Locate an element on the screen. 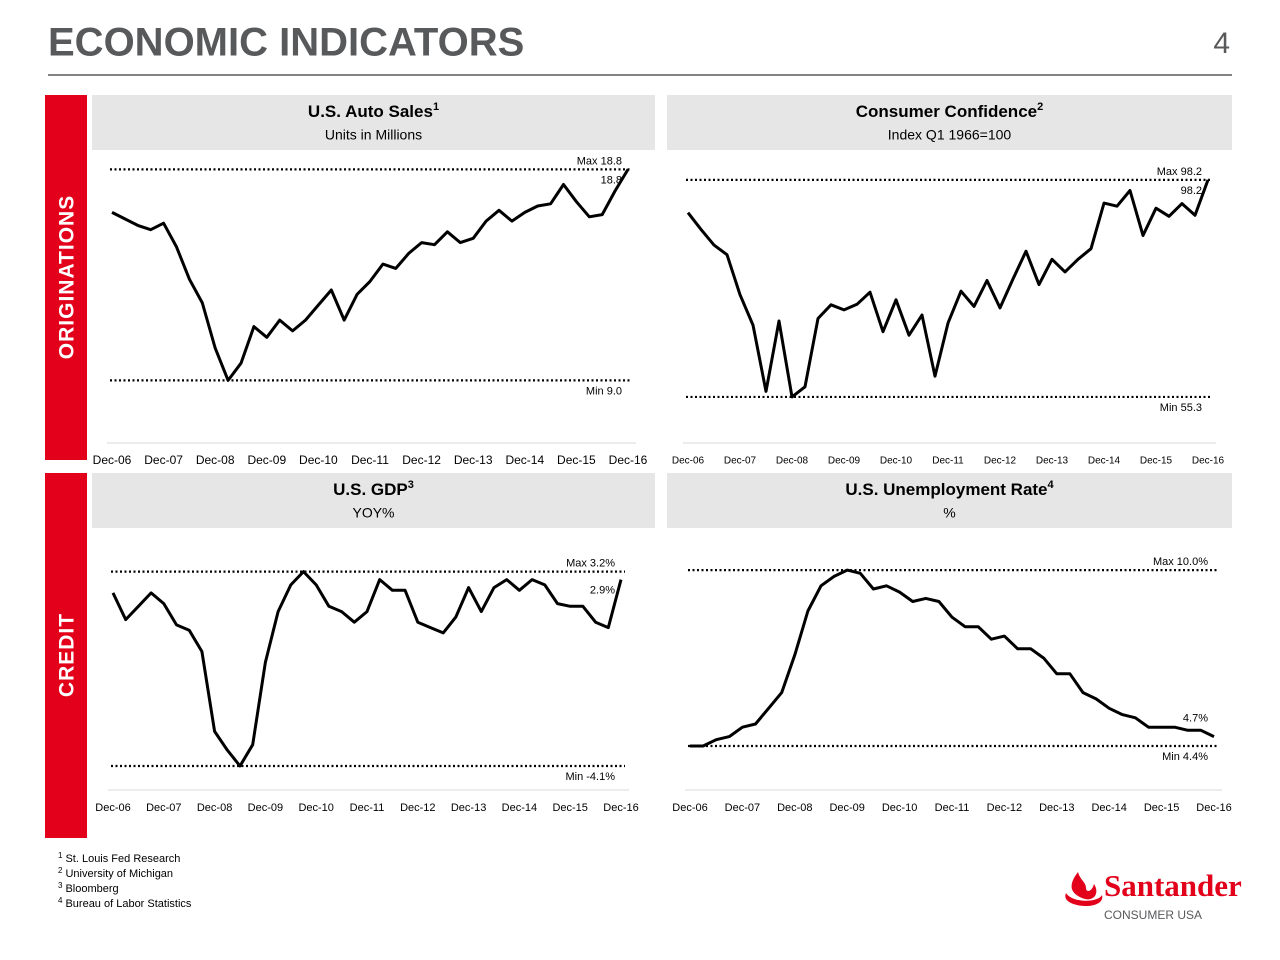 This screenshot has width=1280, height=960. reference-label: Max 10.0% is located at coordinates (1180, 562).